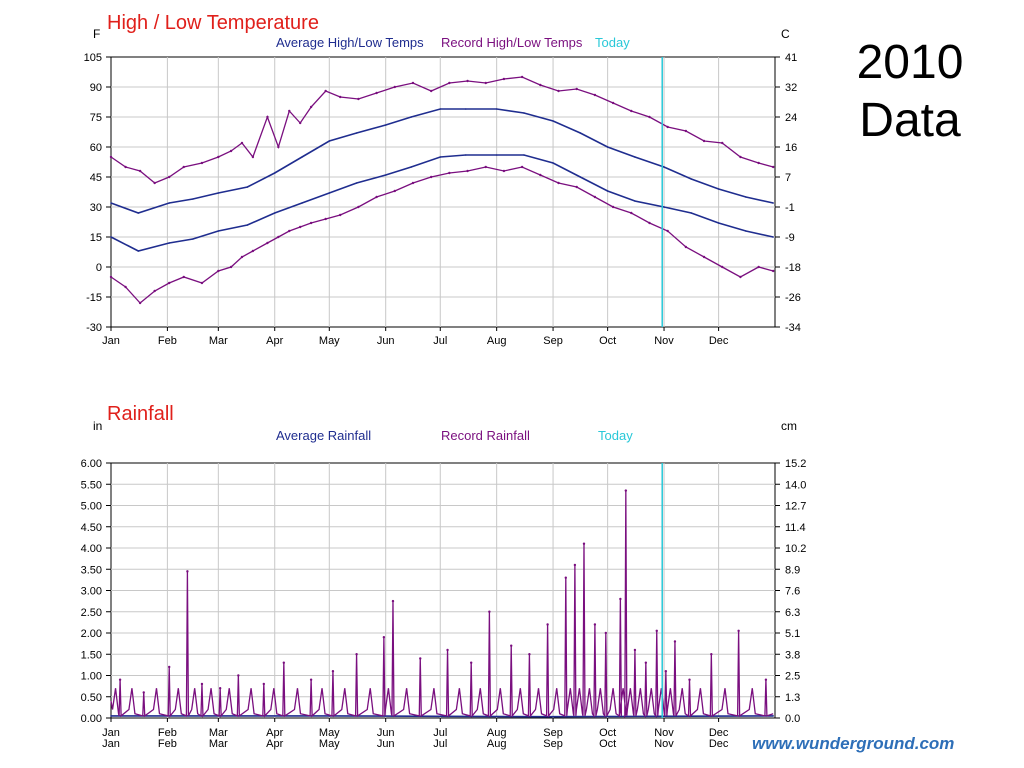  Describe the element at coordinates (96, 34) in the screenshot. I see `left-unit-label: F` at that location.